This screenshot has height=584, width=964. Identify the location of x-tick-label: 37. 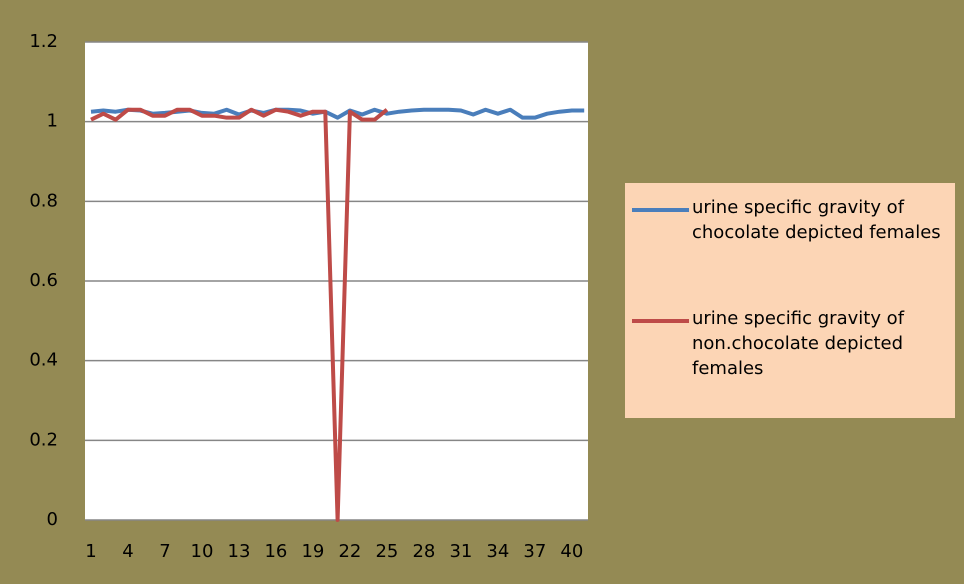
(534, 551).